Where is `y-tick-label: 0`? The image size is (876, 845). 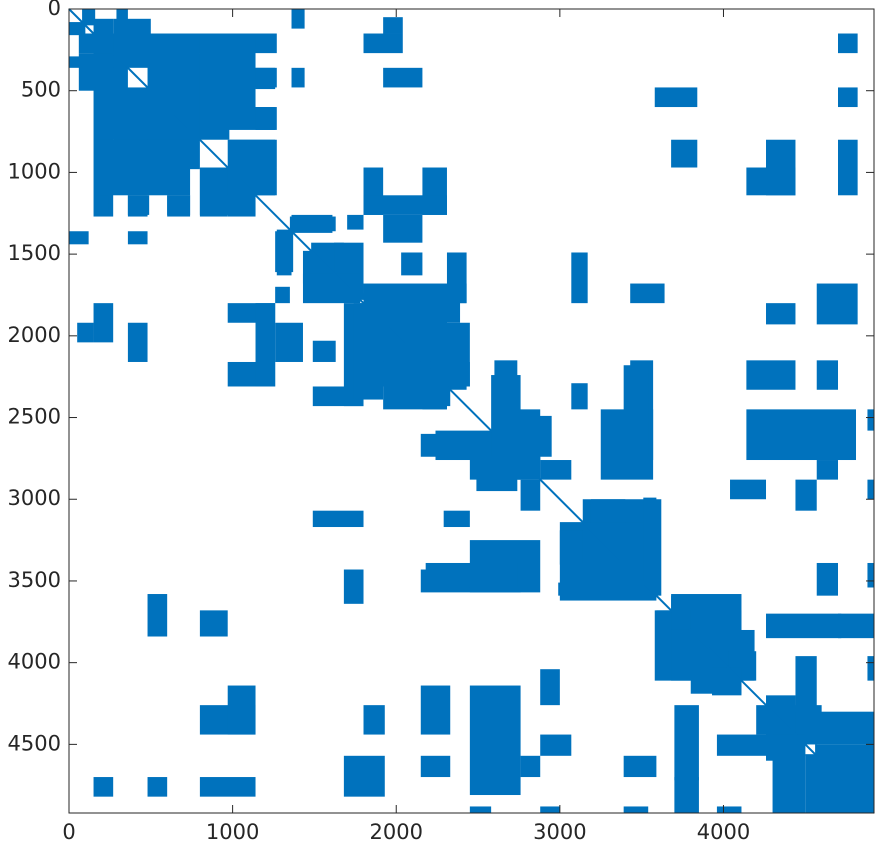
y-tick-label: 0 is located at coordinates (54, 10).